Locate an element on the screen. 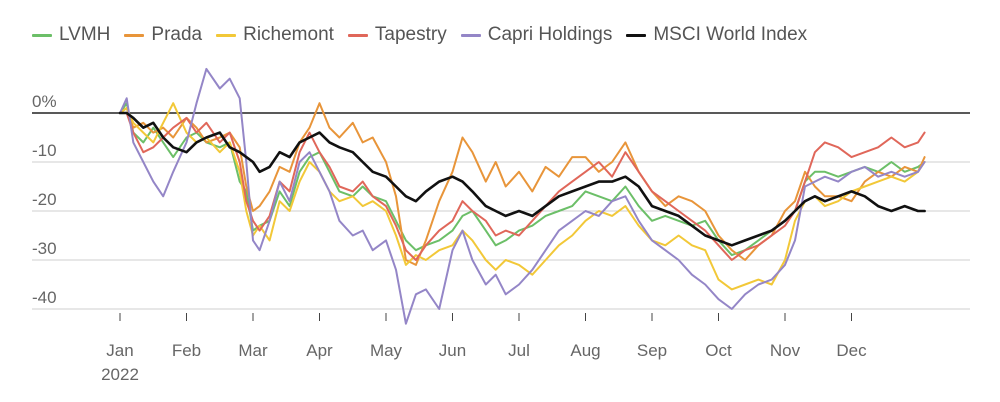 The height and width of the screenshot is (402, 1000). legend-item-capri-holdings: Capri Holdings is located at coordinates (536, 35).